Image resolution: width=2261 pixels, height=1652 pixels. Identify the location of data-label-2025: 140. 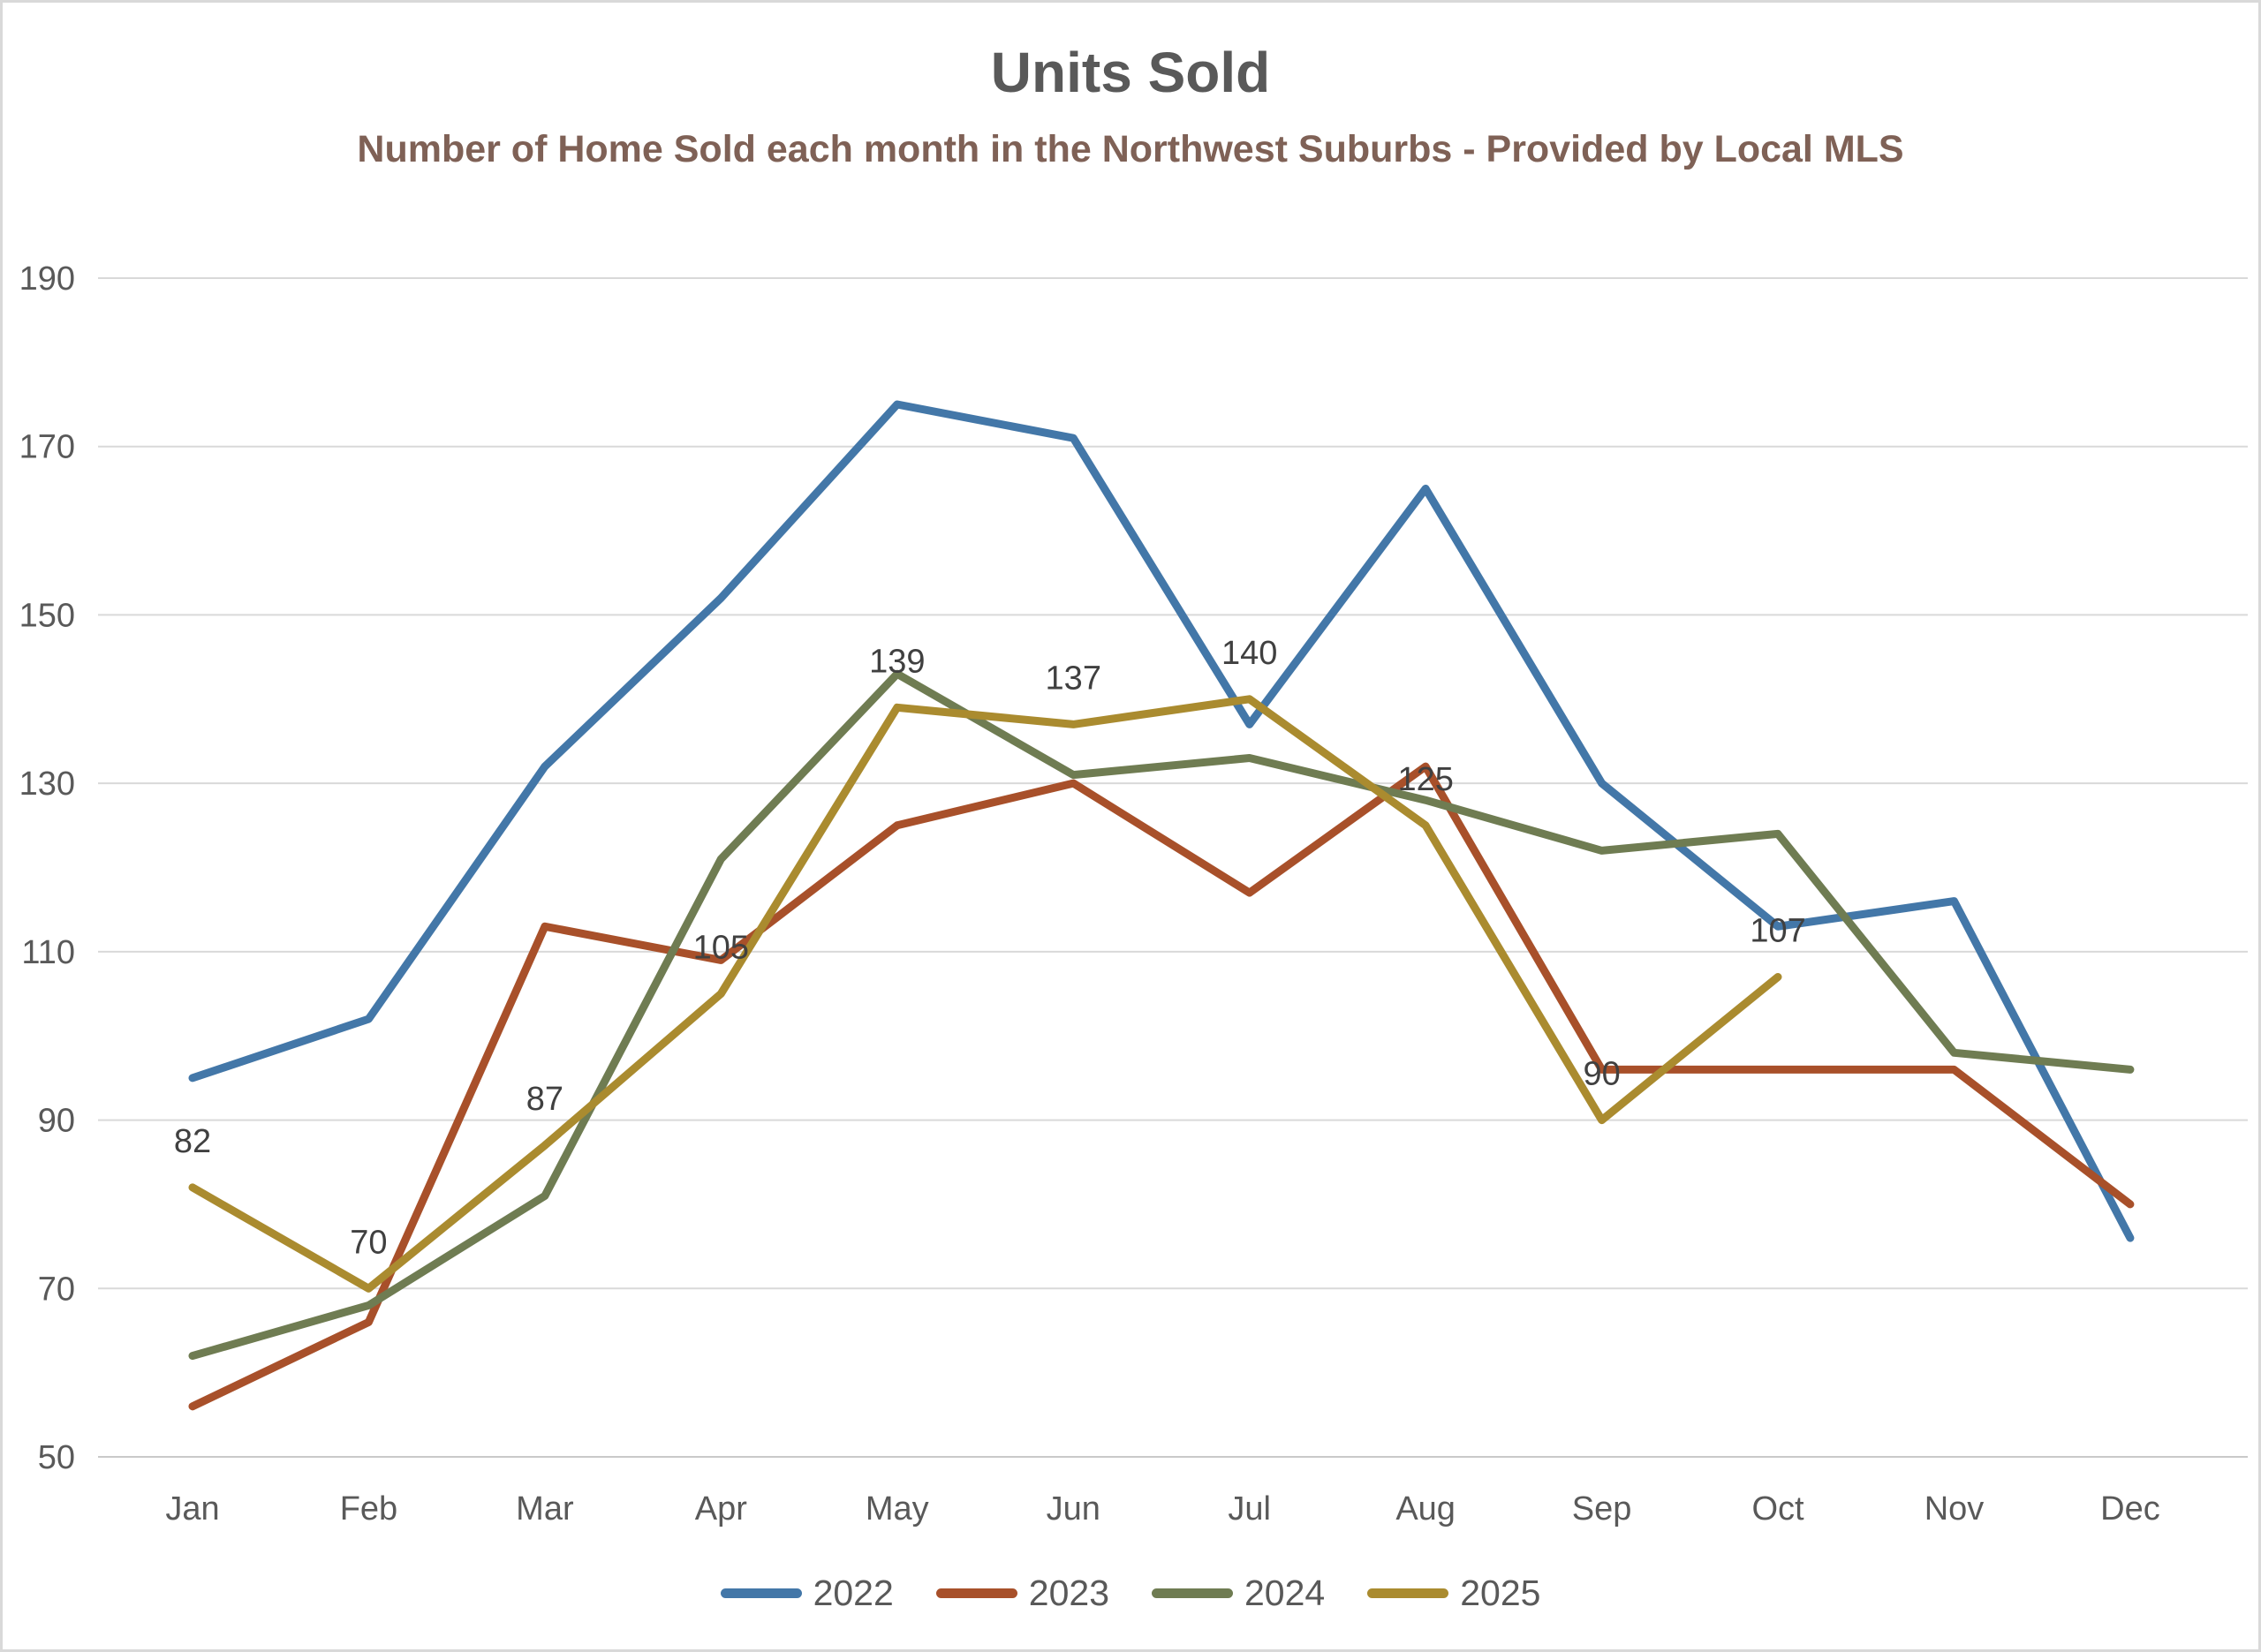
(1249, 653).